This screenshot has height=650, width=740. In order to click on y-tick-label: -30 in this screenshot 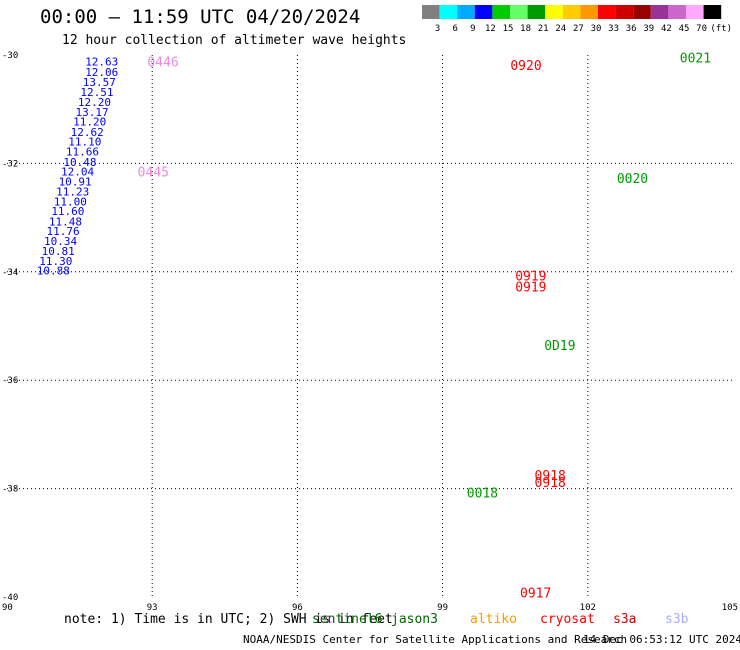, I will do `click(10, 56)`.